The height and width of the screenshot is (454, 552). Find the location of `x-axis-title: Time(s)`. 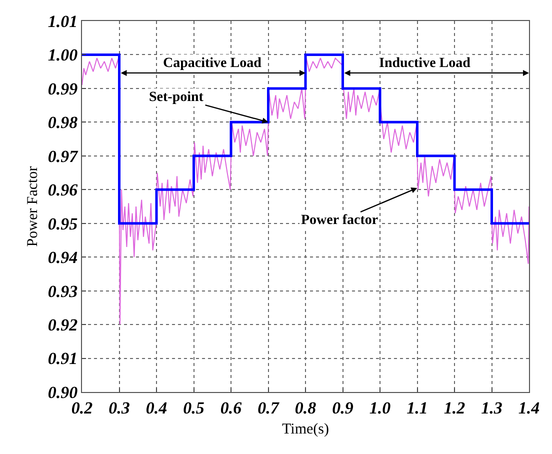

x-axis-title: Time(s) is located at coordinates (305, 429).